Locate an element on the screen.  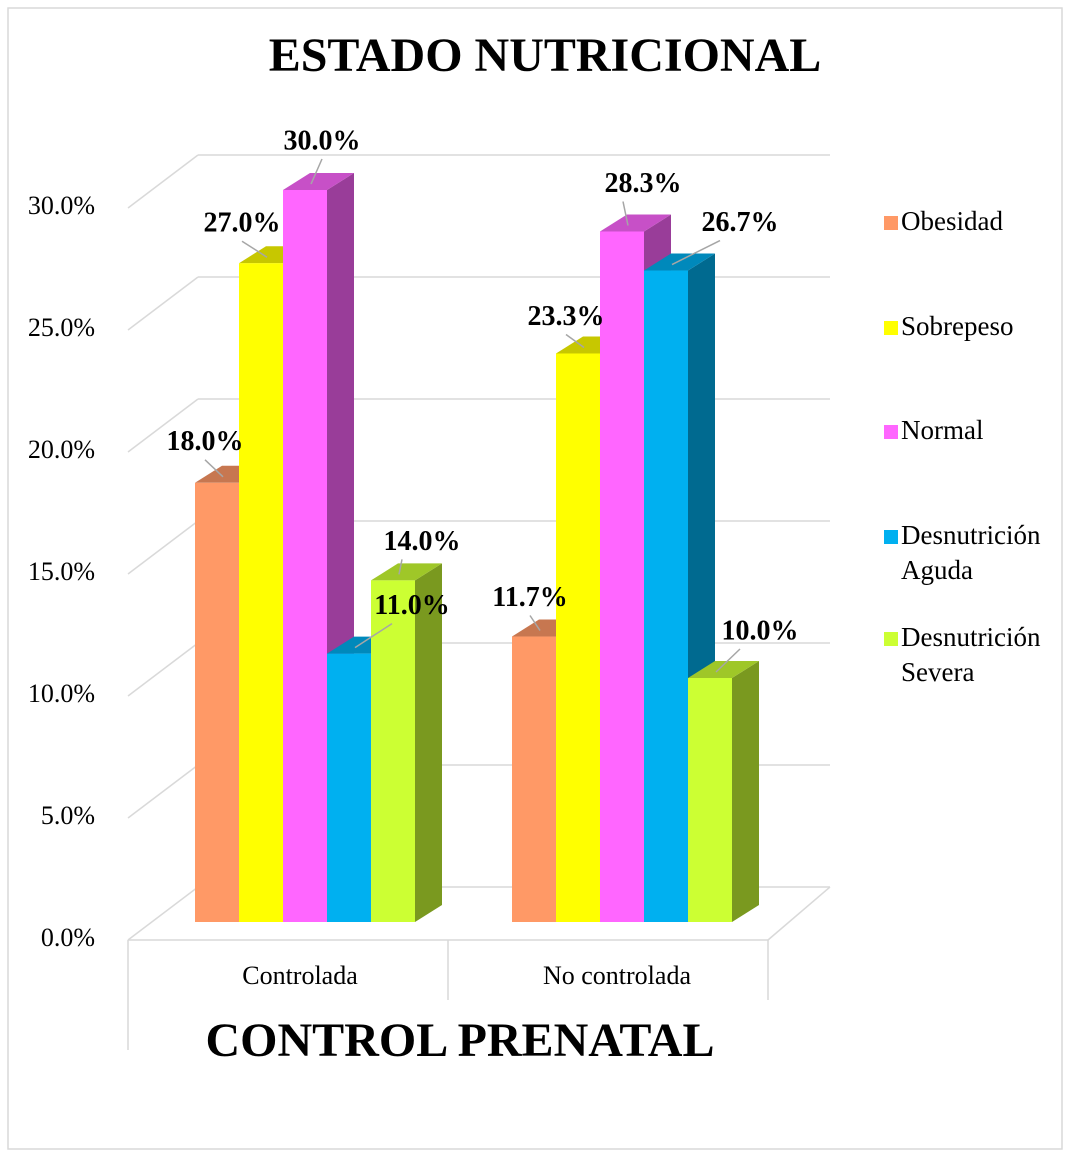
legend-label: Normal is located at coordinates (942, 430).